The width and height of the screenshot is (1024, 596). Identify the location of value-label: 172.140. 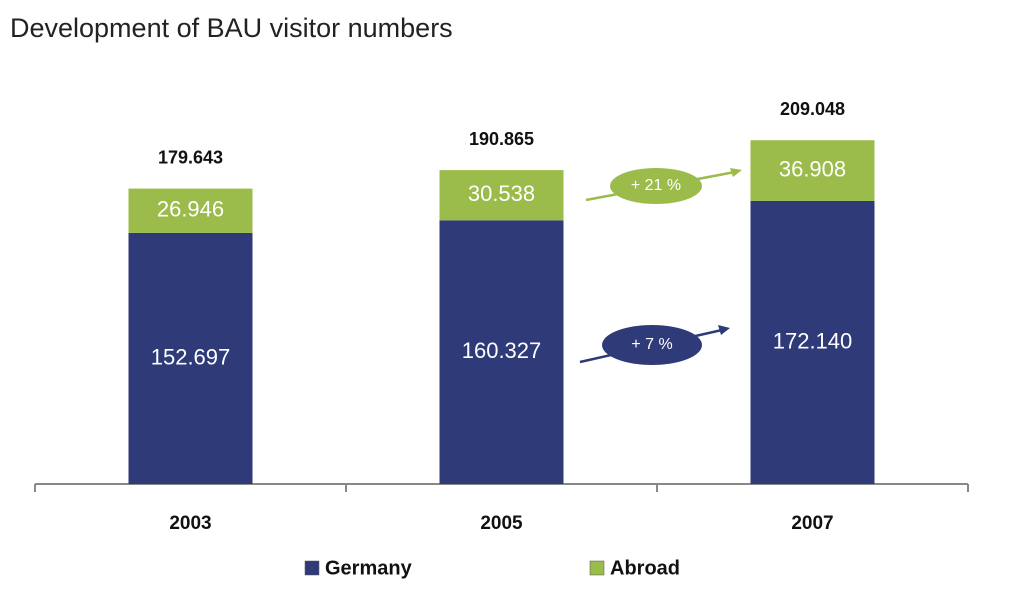
(813, 340).